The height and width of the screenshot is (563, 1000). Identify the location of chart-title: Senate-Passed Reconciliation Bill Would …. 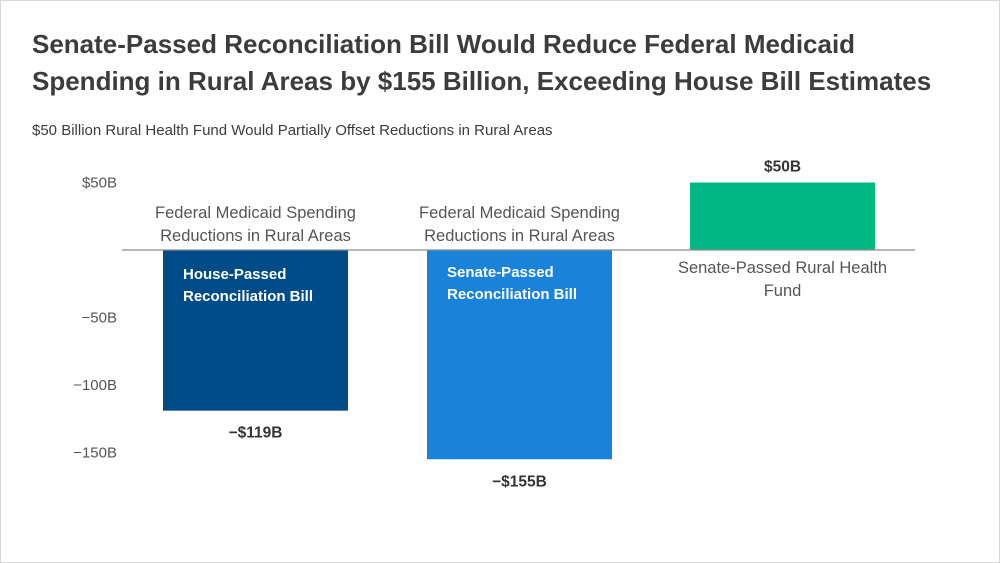
(482, 62).